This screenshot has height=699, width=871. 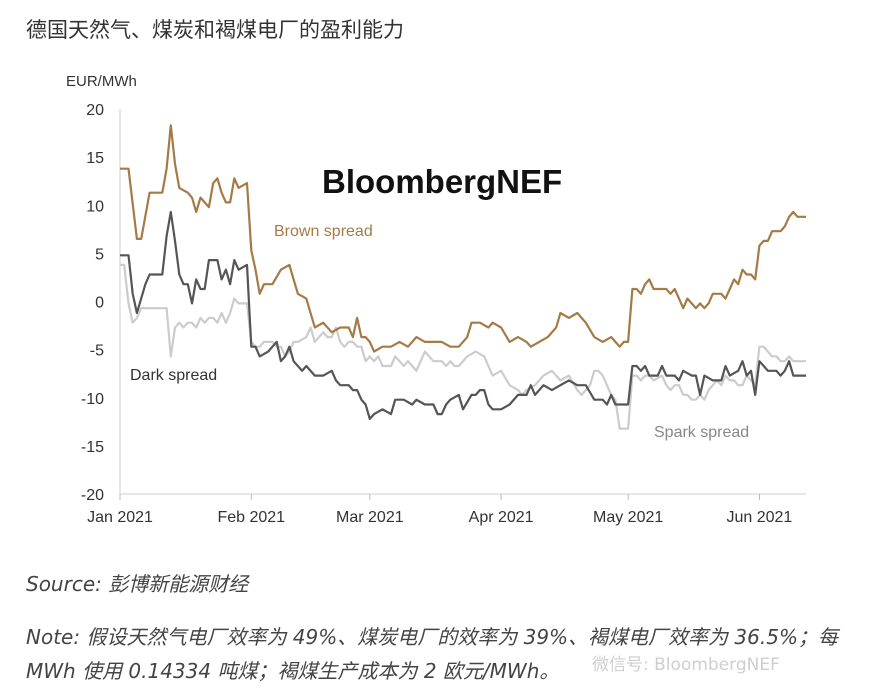 I want to click on brand-label: BloombergNEF, so click(x=442, y=181).